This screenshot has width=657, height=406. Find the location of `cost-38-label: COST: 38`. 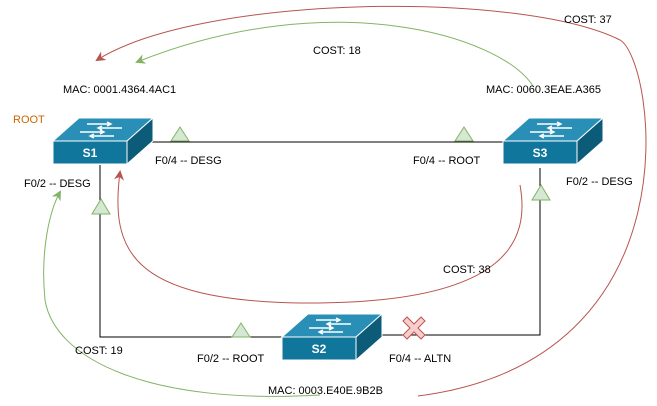

cost-38-label: COST: 38 is located at coordinates (467, 270).